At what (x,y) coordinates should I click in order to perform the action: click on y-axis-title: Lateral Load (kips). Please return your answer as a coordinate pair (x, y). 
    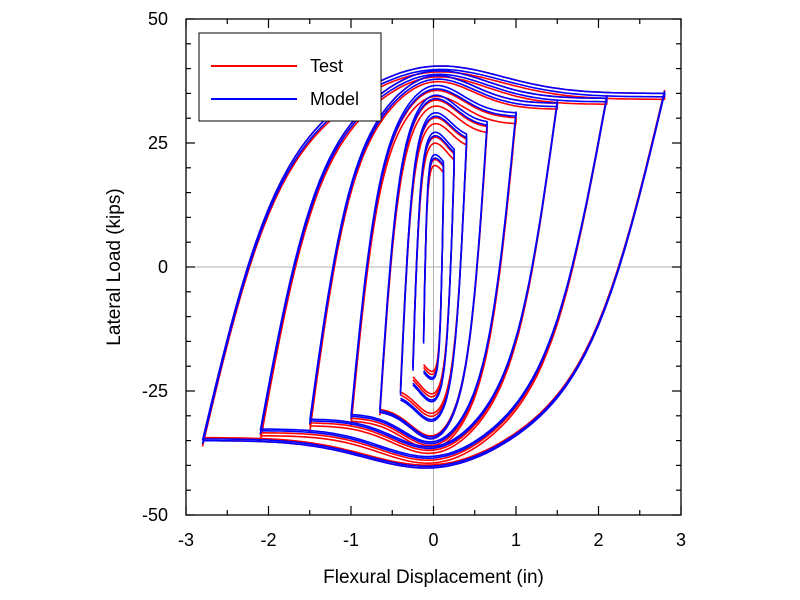
    Looking at the image, I should click on (114, 266).